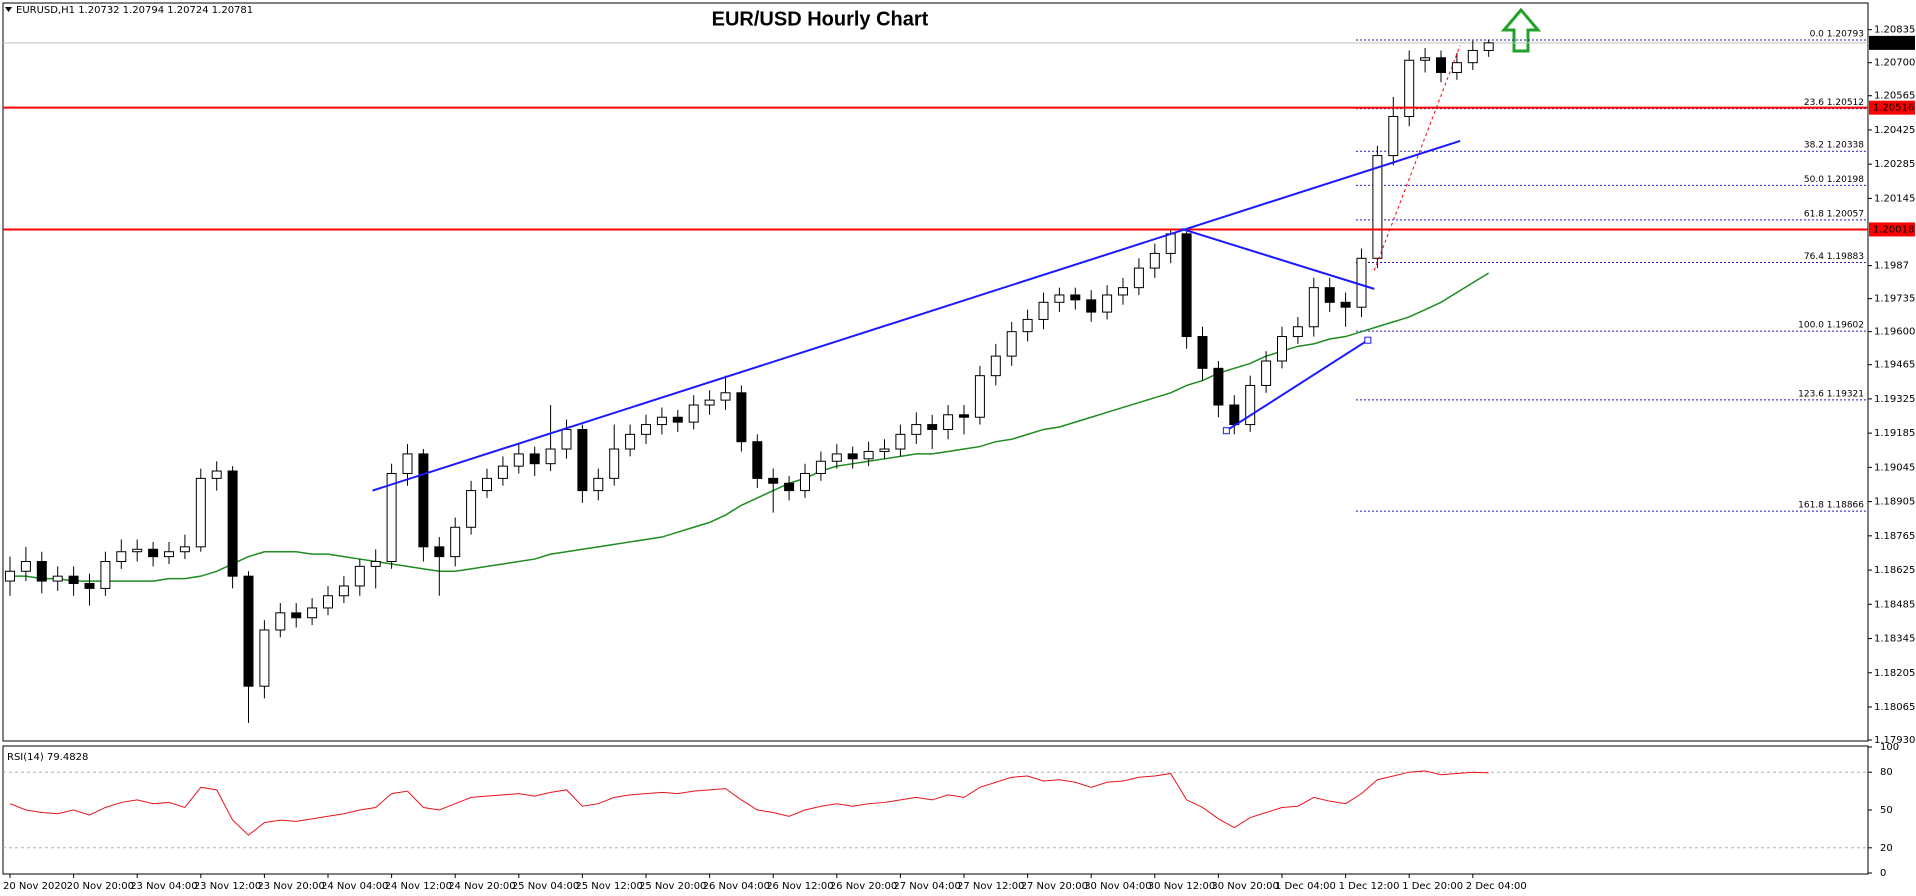  Describe the element at coordinates (672, 886) in the screenshot. I see `x-tick-label: 25 Nov 20:00` at that location.